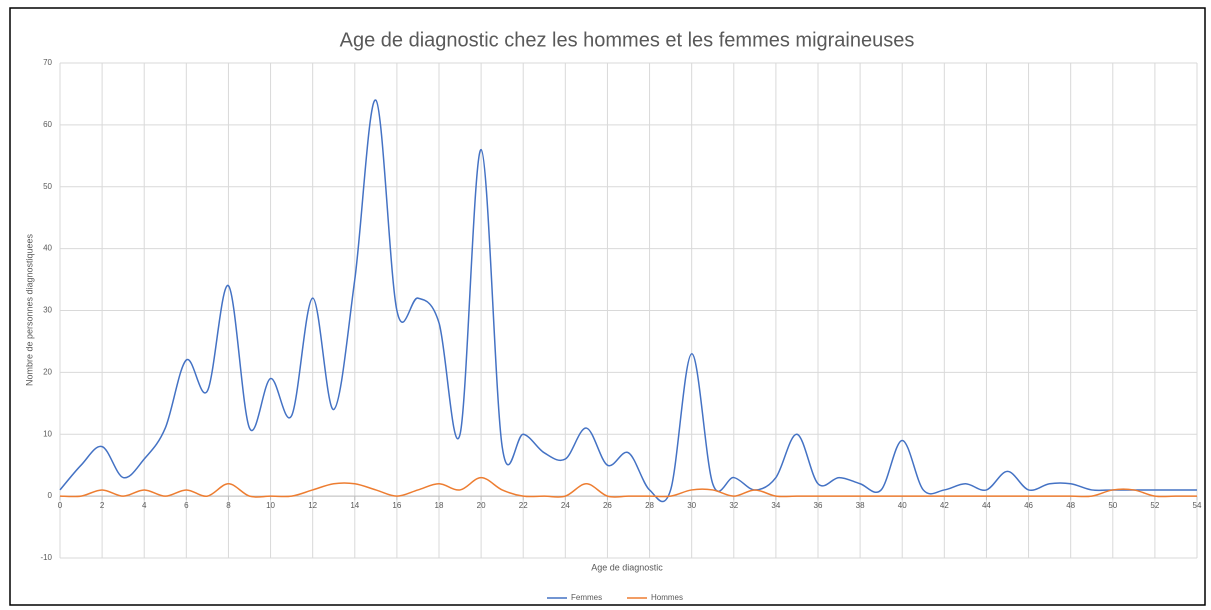 This screenshot has height=610, width=1211. Describe the element at coordinates (1154, 505) in the screenshot. I see `x-tick-label: 52` at that location.